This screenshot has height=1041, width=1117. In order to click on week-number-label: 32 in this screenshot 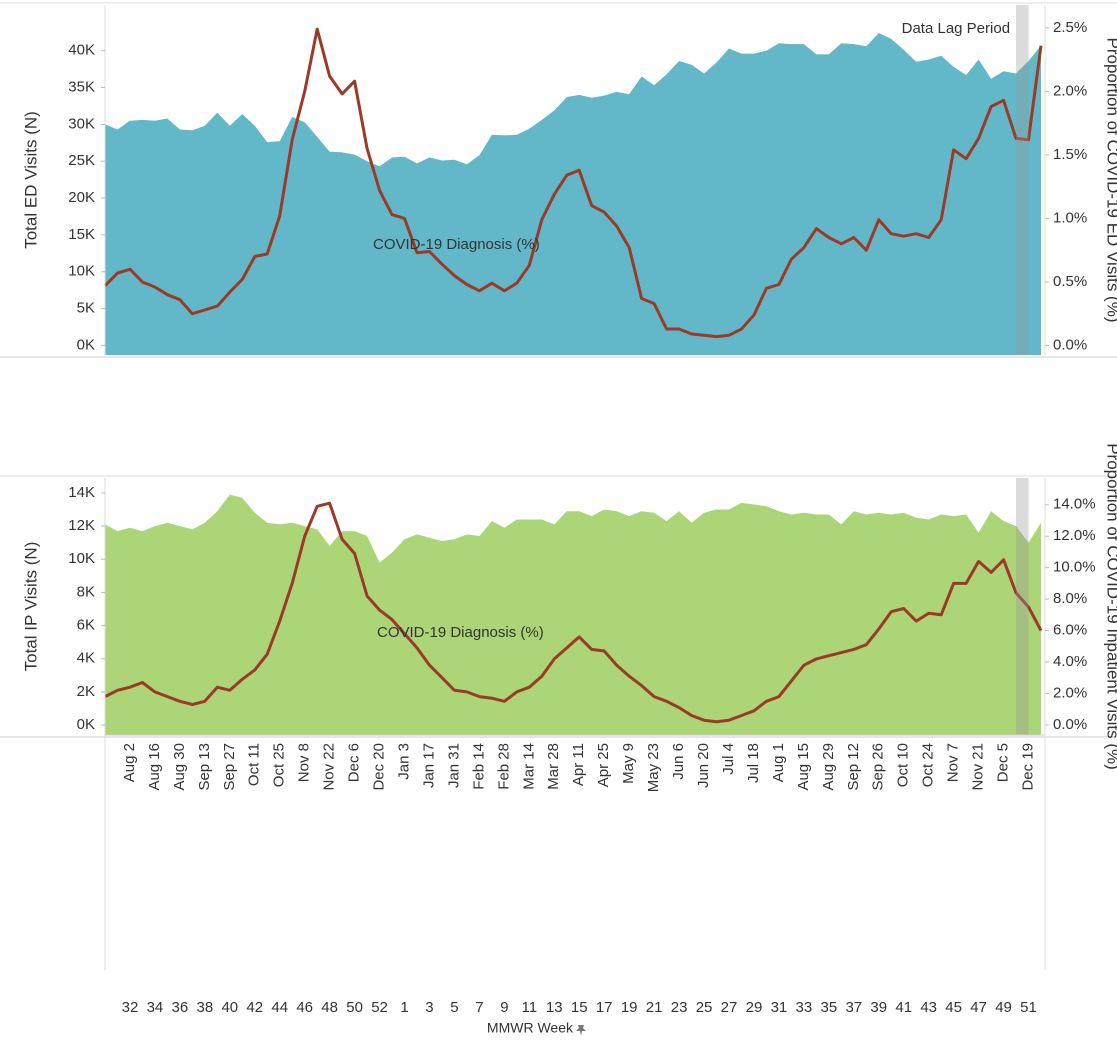, I will do `click(130, 1007)`.